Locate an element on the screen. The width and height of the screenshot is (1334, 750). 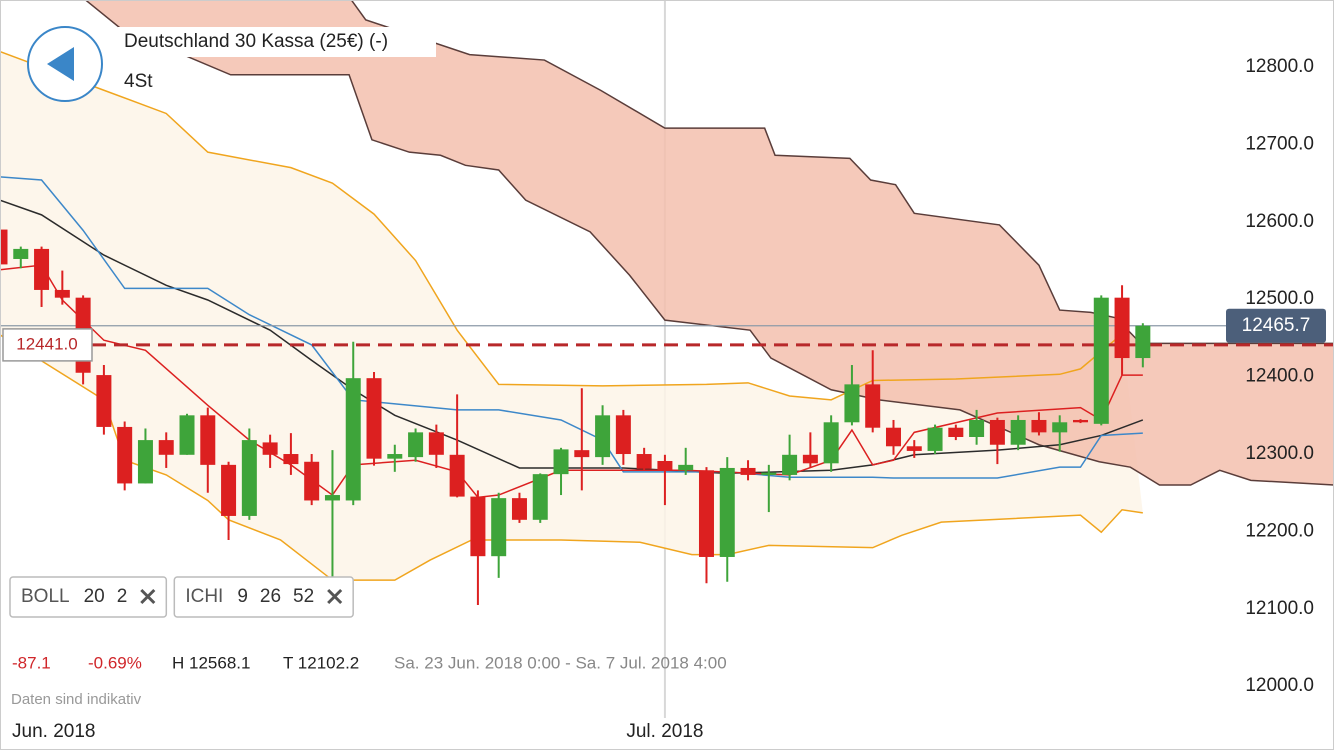
y-tick-label: 12000.0 is located at coordinates (1279, 685).